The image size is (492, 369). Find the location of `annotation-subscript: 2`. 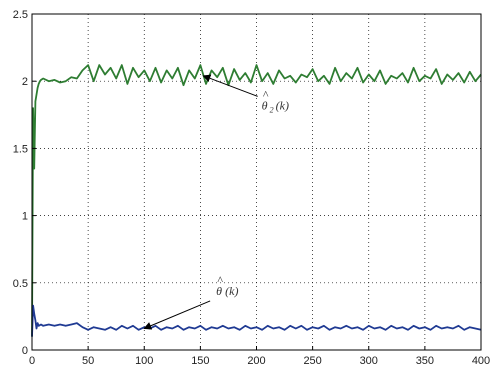

annotation-subscript: 2 is located at coordinates (272, 109).